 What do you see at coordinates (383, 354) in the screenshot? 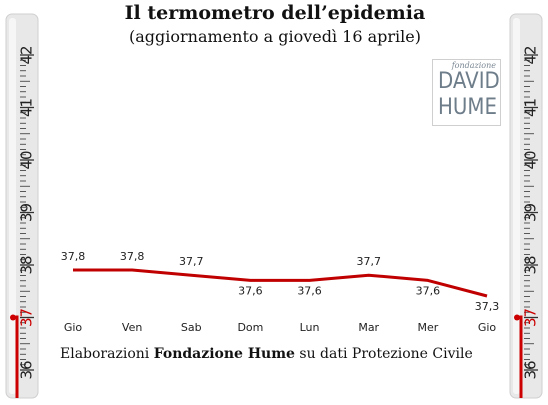
I see `caption-suffix: su dati Protezione Civile` at bounding box center [383, 354].